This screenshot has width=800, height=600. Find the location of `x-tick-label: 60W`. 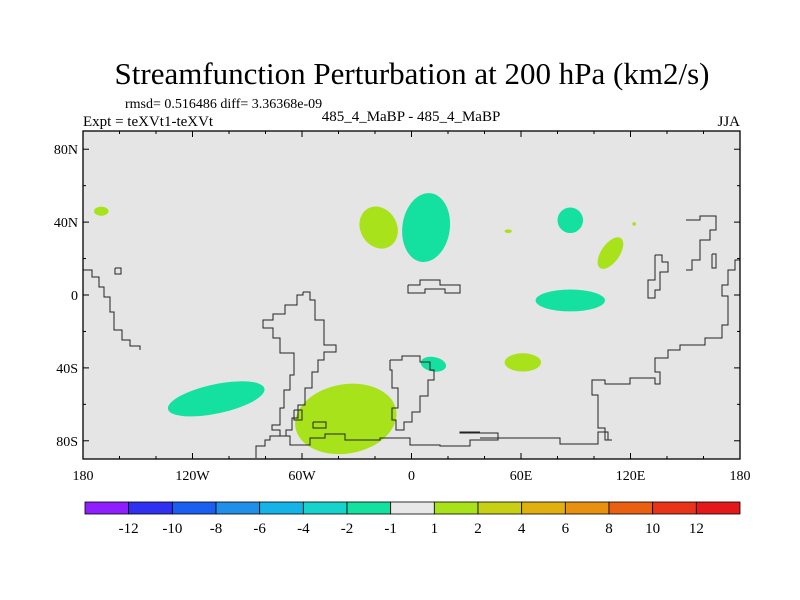

x-tick-label: 60W is located at coordinates (302, 476).